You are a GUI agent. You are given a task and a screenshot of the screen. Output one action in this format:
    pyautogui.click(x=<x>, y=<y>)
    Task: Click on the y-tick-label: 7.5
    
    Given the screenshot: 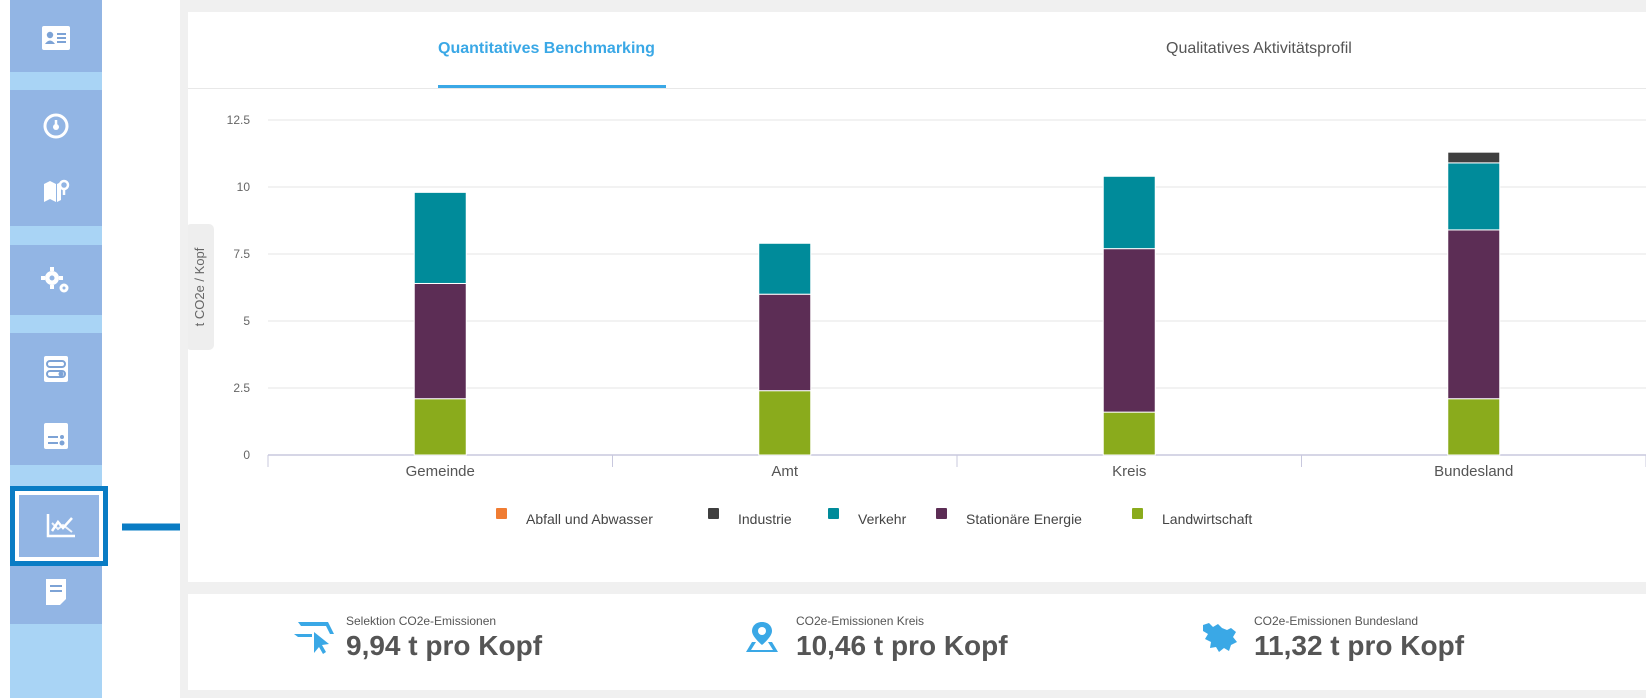 What is the action you would take?
    pyautogui.click(x=241, y=254)
    